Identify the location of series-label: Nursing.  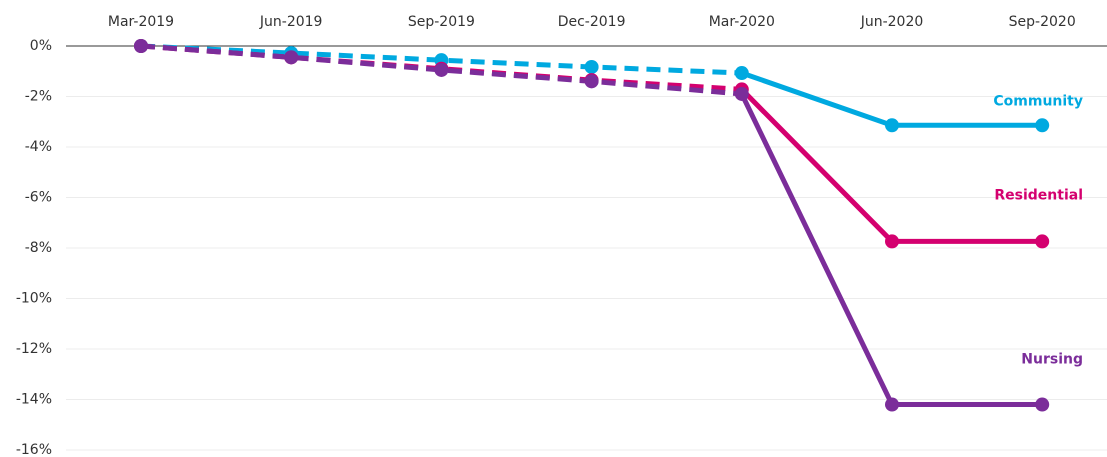
(1052, 360).